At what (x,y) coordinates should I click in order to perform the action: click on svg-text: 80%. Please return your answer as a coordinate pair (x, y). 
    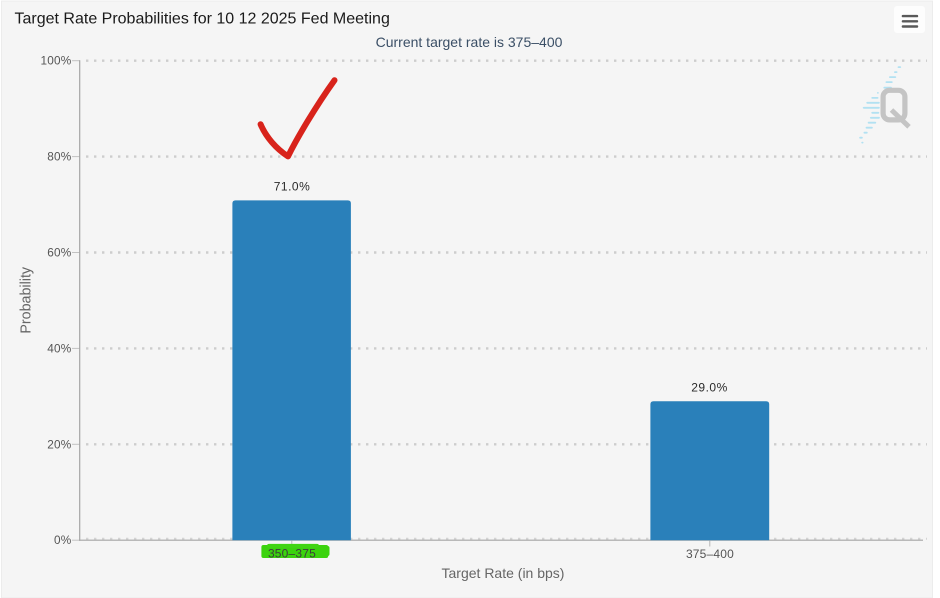
    Looking at the image, I should click on (59, 157).